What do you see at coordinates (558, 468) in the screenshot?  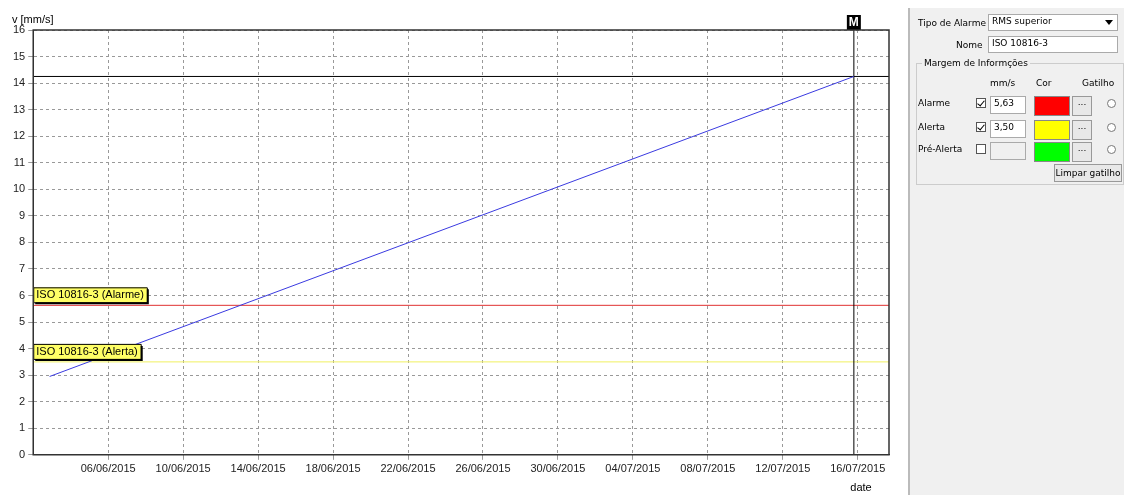 I see `x-tick-label: 30/06/2015` at bounding box center [558, 468].